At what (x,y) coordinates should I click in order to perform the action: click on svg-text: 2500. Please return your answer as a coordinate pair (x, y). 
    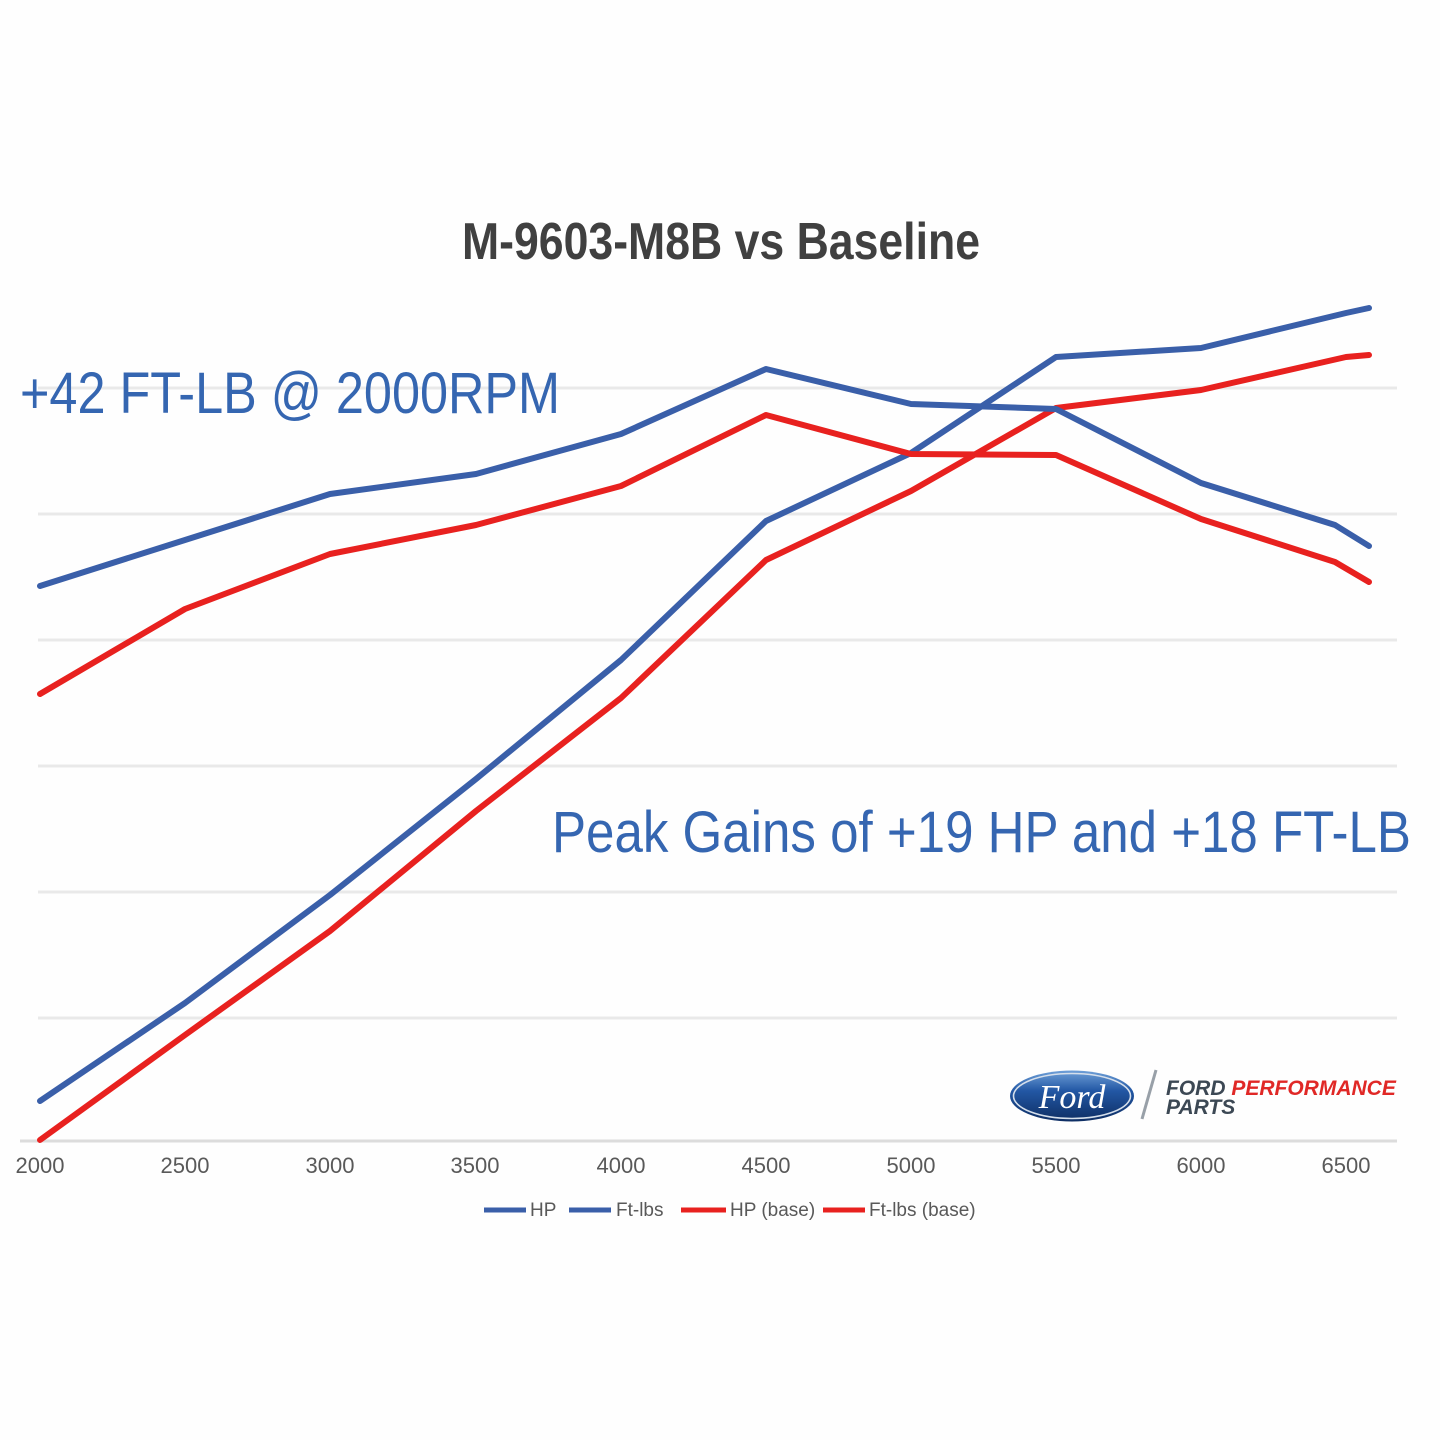
    Looking at the image, I should click on (185, 1165).